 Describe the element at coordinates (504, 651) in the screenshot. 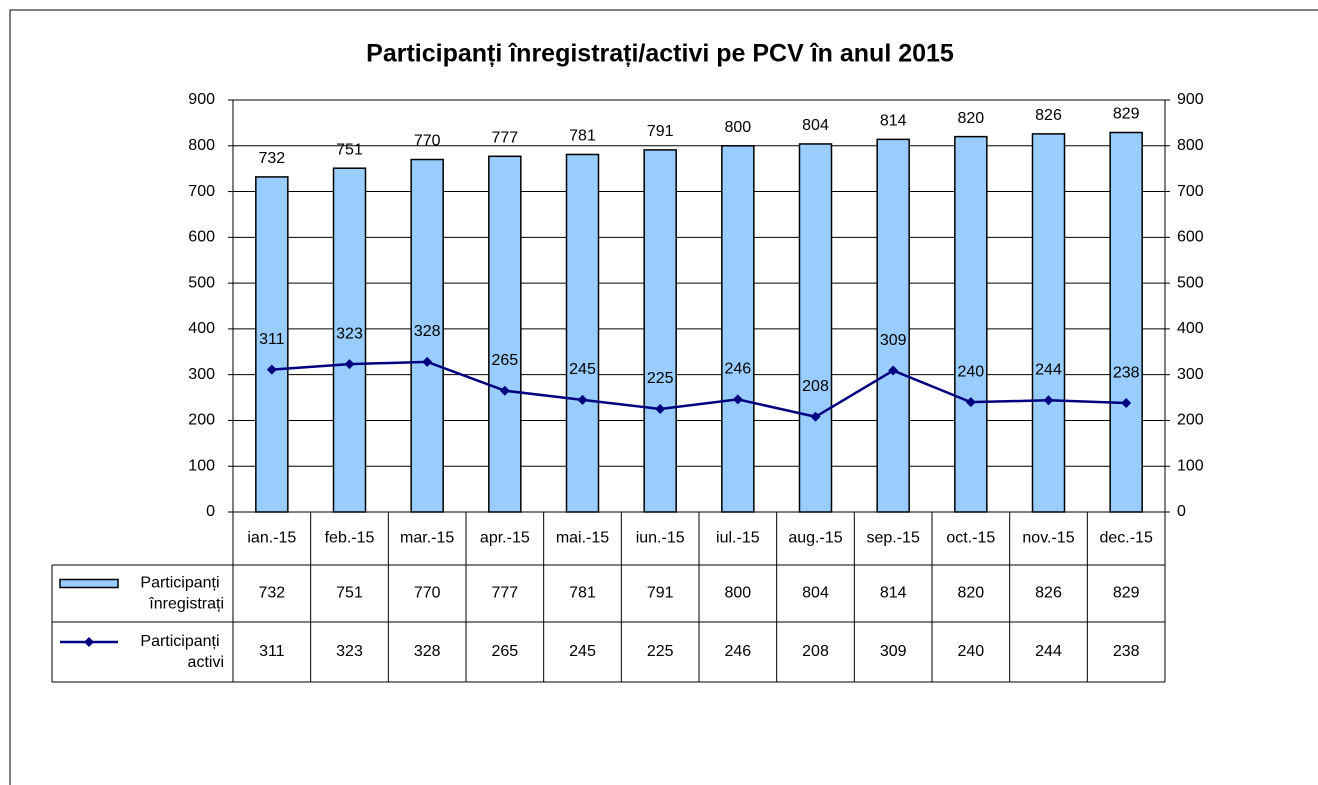

I see `table-value: 265` at that location.